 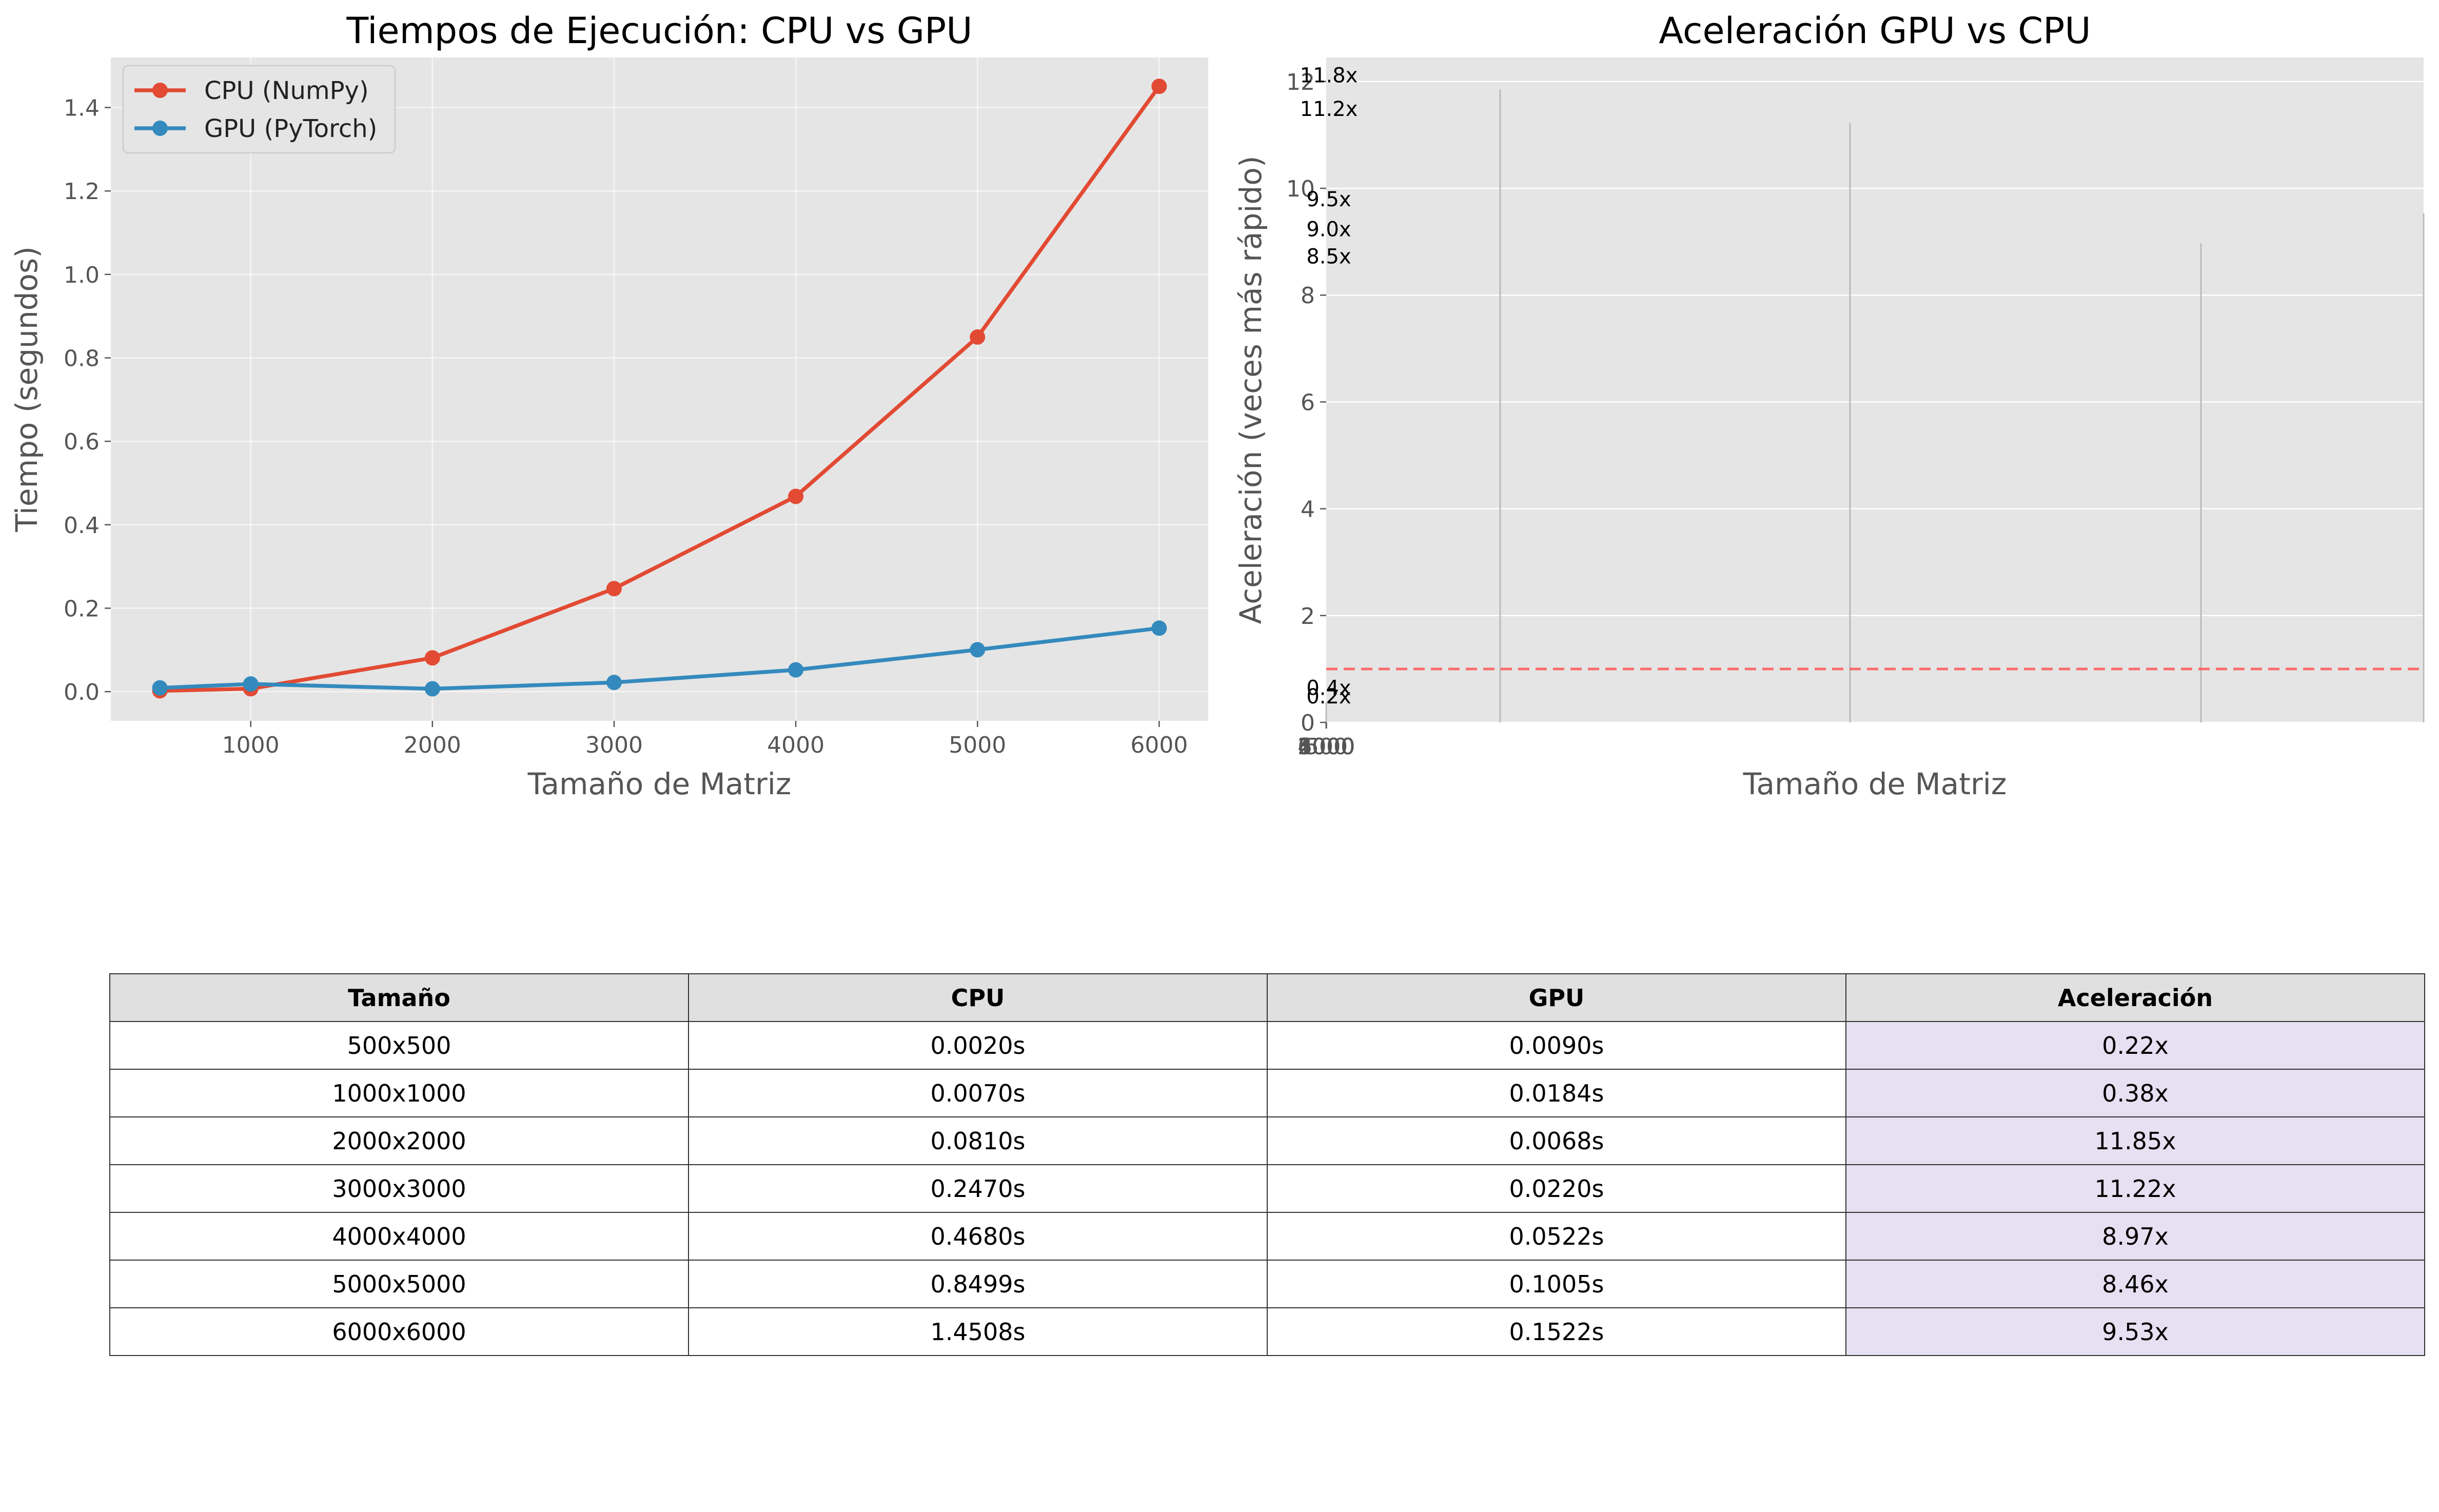 What do you see at coordinates (978, 1188) in the screenshot?
I see `cell-cpu: 0.2470s` at bounding box center [978, 1188].